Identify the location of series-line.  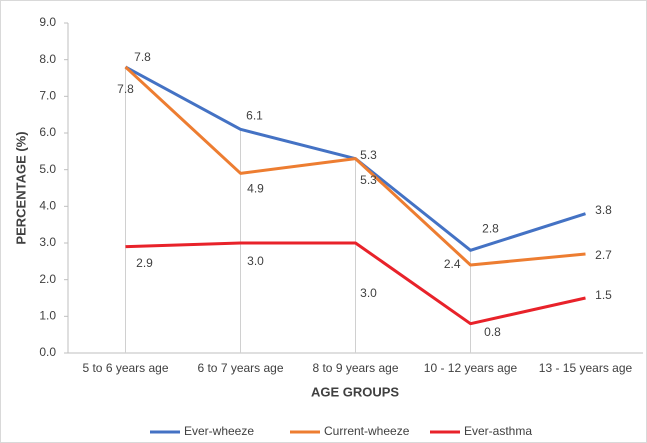
(355, 283).